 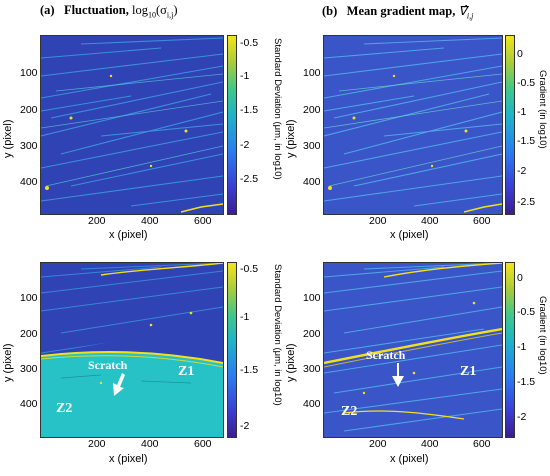 What do you see at coordinates (203, 221) in the screenshot?
I see `xtick-tl-600: 600` at bounding box center [203, 221].